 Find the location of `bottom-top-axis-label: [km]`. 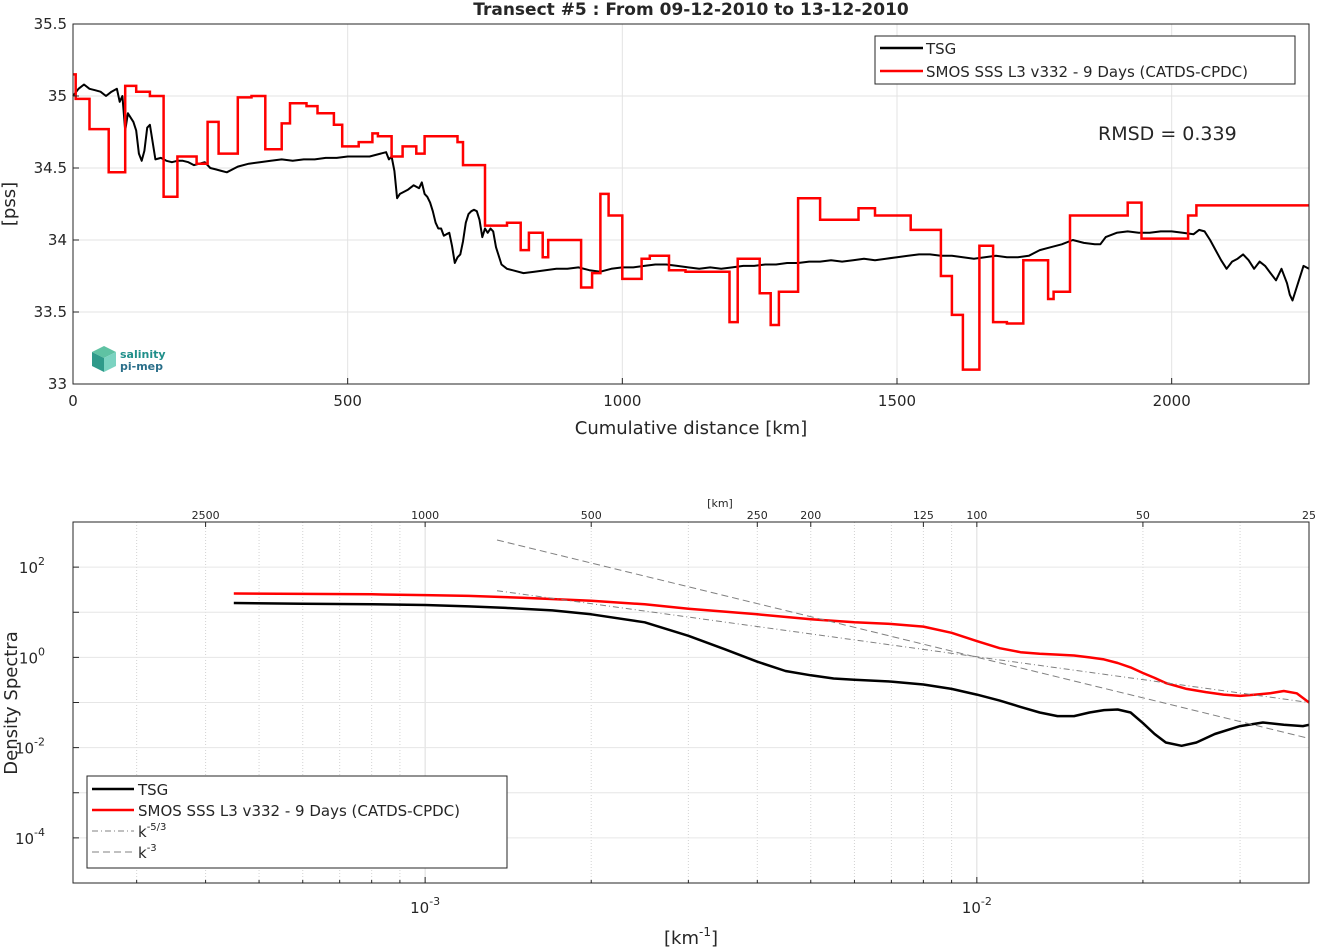

bottom-top-axis-label: [km] is located at coordinates (720, 503).